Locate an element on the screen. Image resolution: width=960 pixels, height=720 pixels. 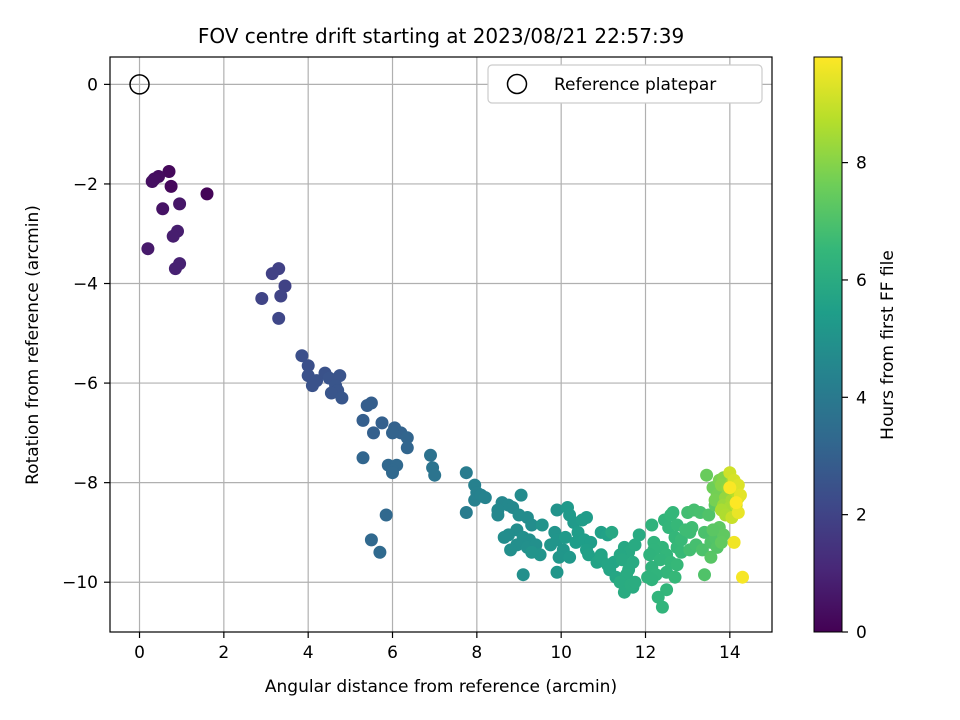
y-tick-label: −8 is located at coordinates (85, 484).